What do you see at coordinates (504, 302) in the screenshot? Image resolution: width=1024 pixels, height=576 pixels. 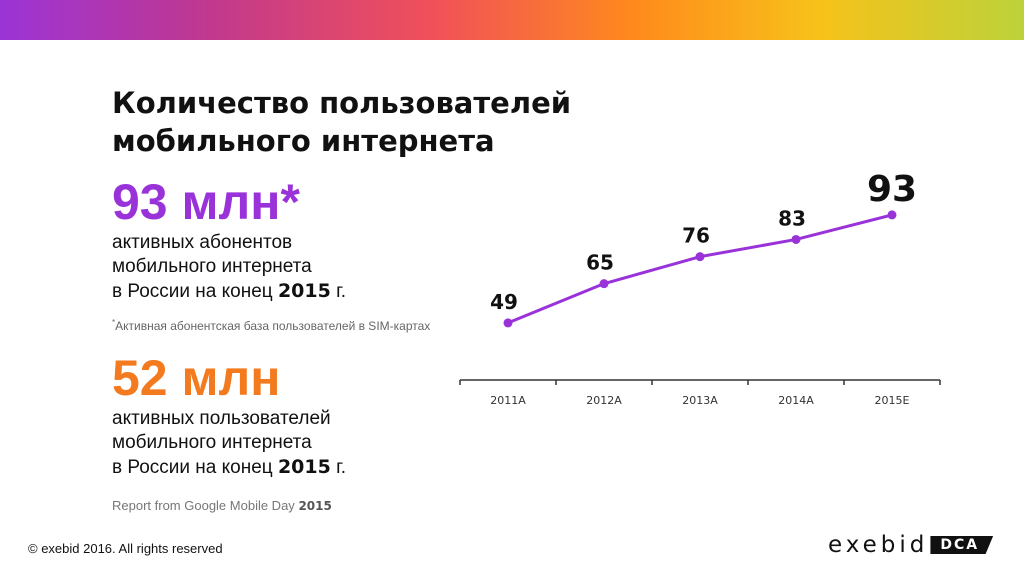 I see `data-label: 49` at bounding box center [504, 302].